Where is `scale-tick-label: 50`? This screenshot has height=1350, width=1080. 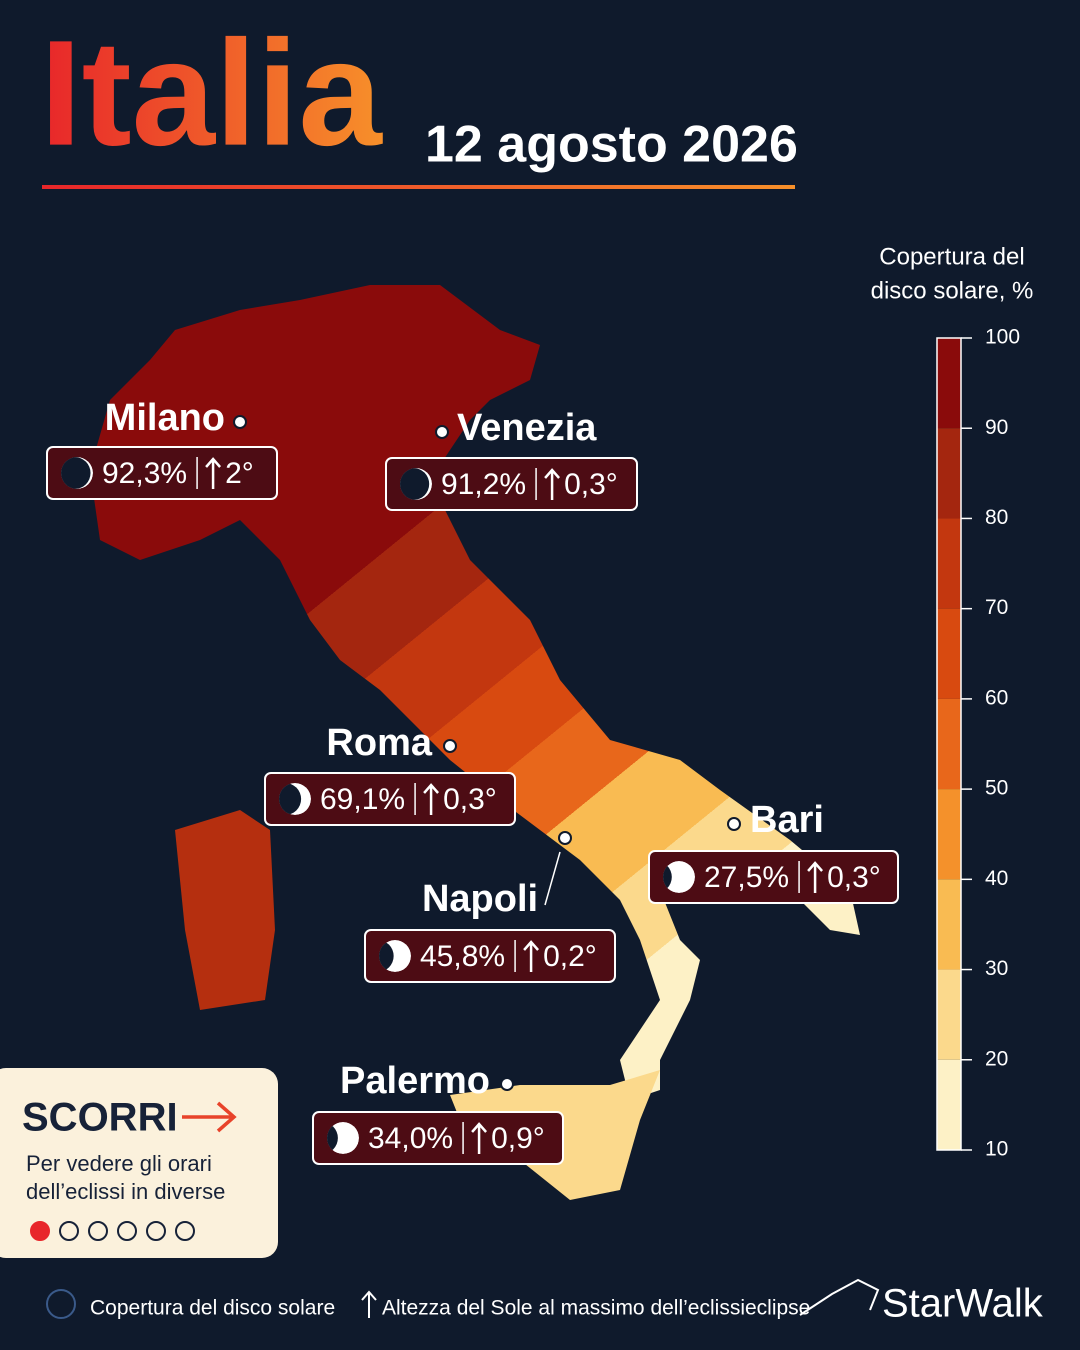
scale-tick-label: 50 is located at coordinates (996, 788).